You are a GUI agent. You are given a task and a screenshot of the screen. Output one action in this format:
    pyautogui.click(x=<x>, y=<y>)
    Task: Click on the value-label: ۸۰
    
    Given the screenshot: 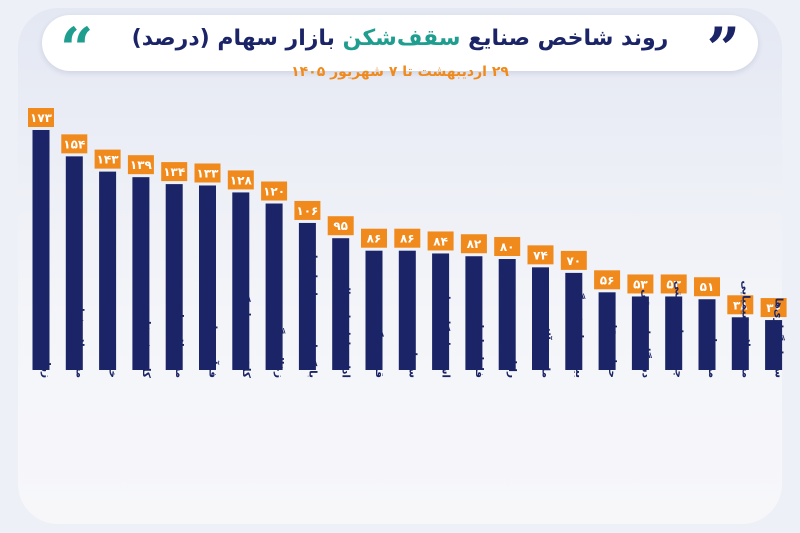 What is the action you would take?
    pyautogui.click(x=507, y=247)
    